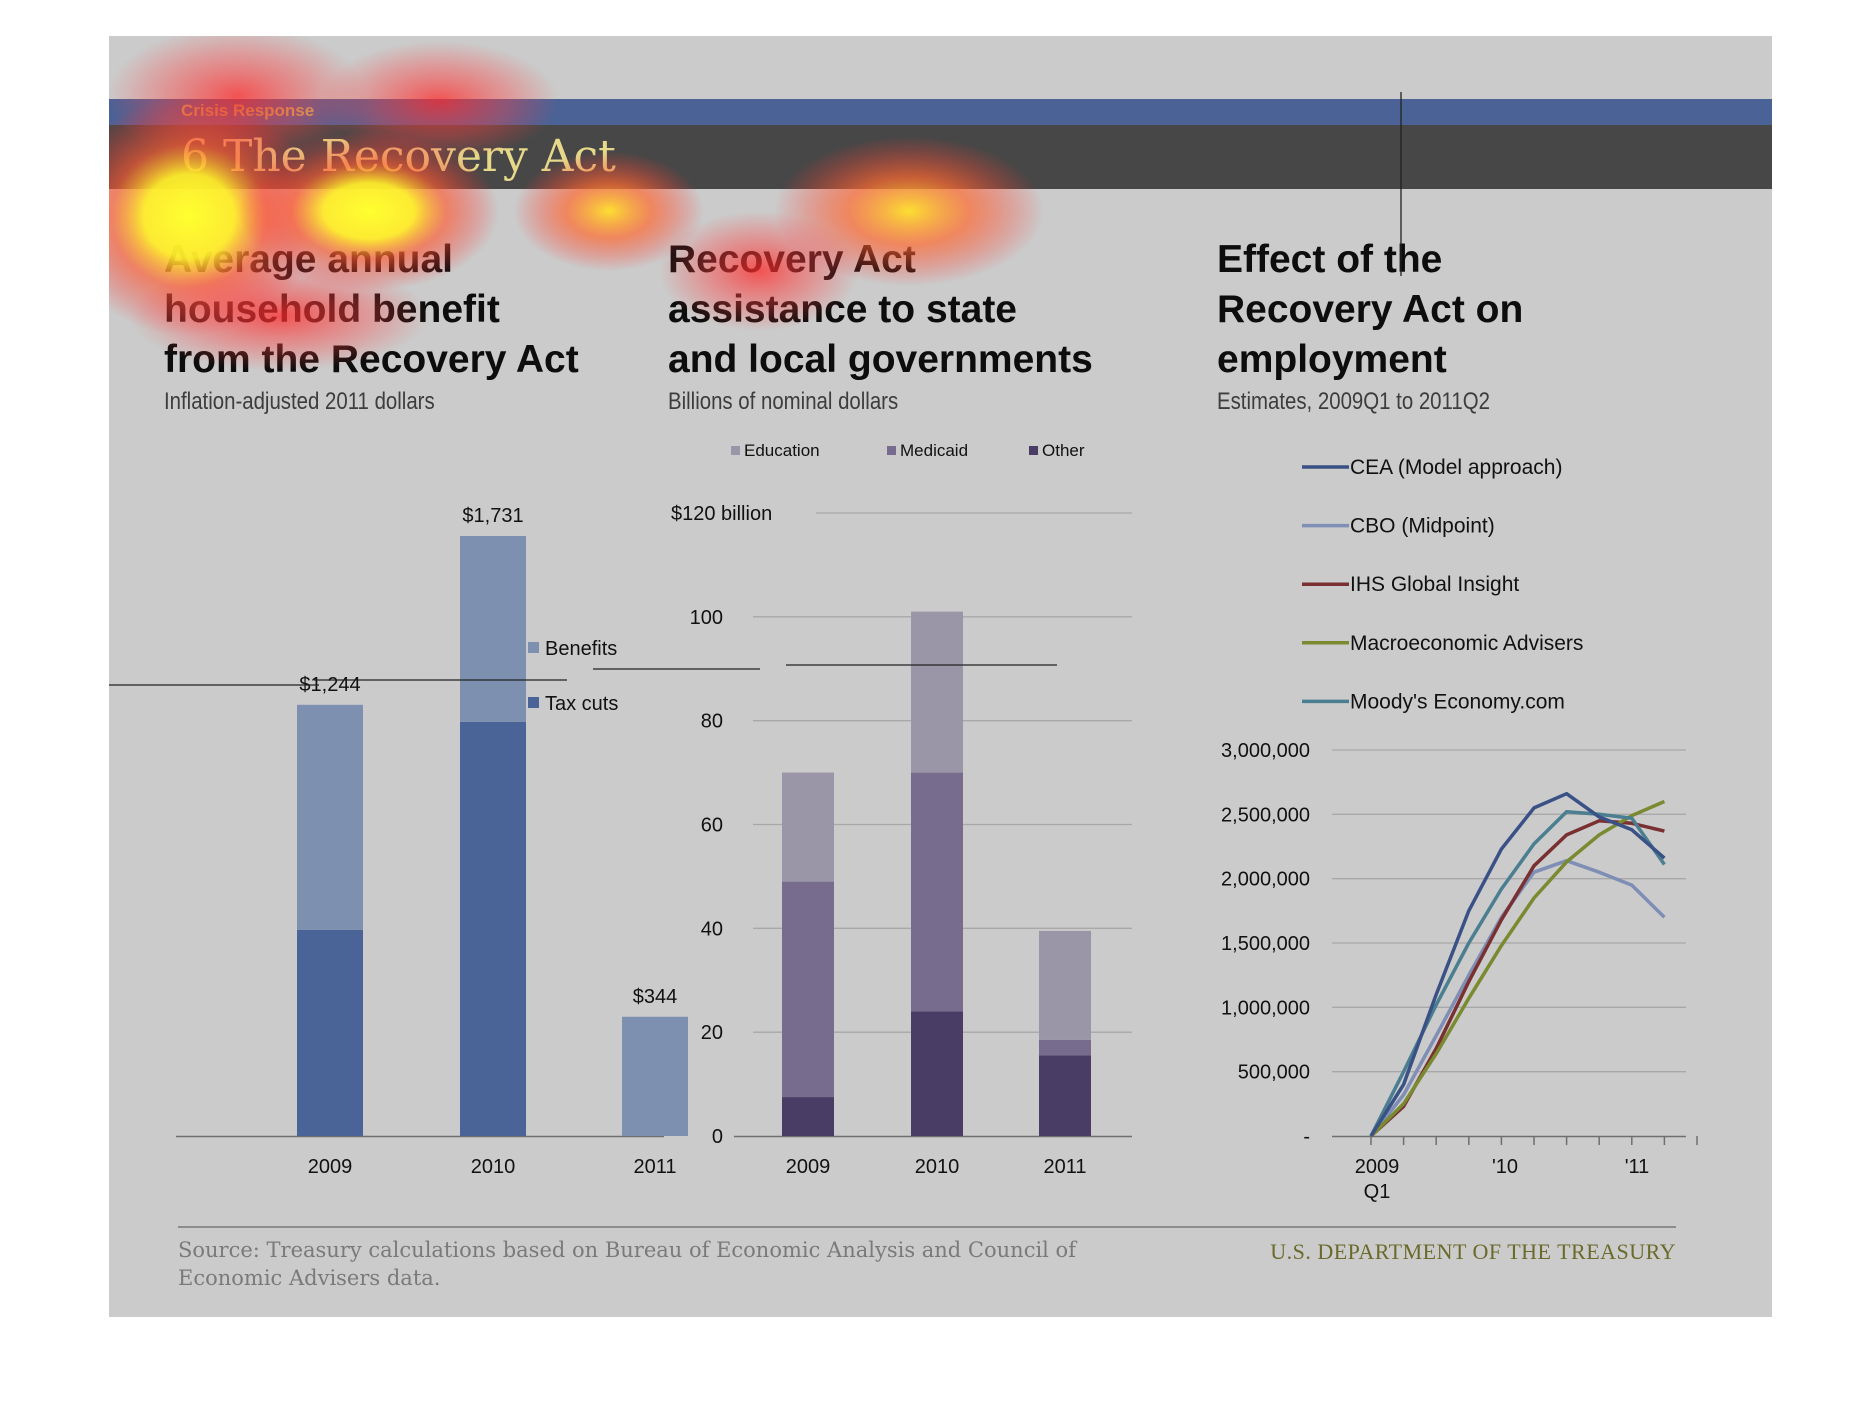  Describe the element at coordinates (712, 826) in the screenshot. I see `chart2-y-tick-label: 60` at that location.